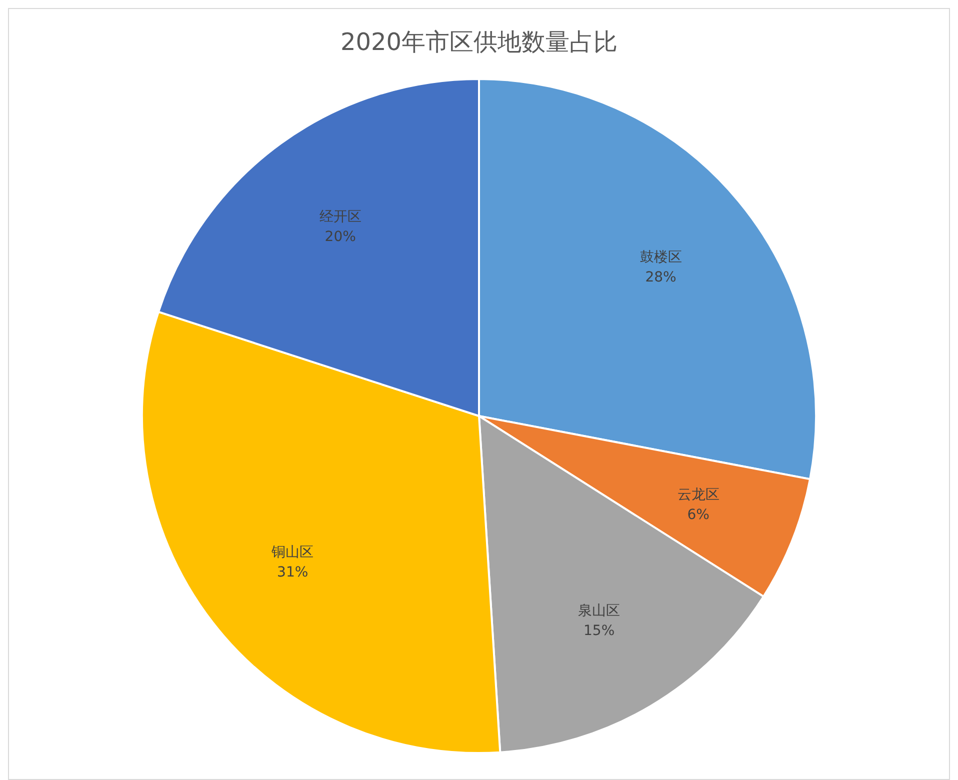 This screenshot has width=958, height=780. I want to click on slice-label: 泉山区, so click(599, 611).